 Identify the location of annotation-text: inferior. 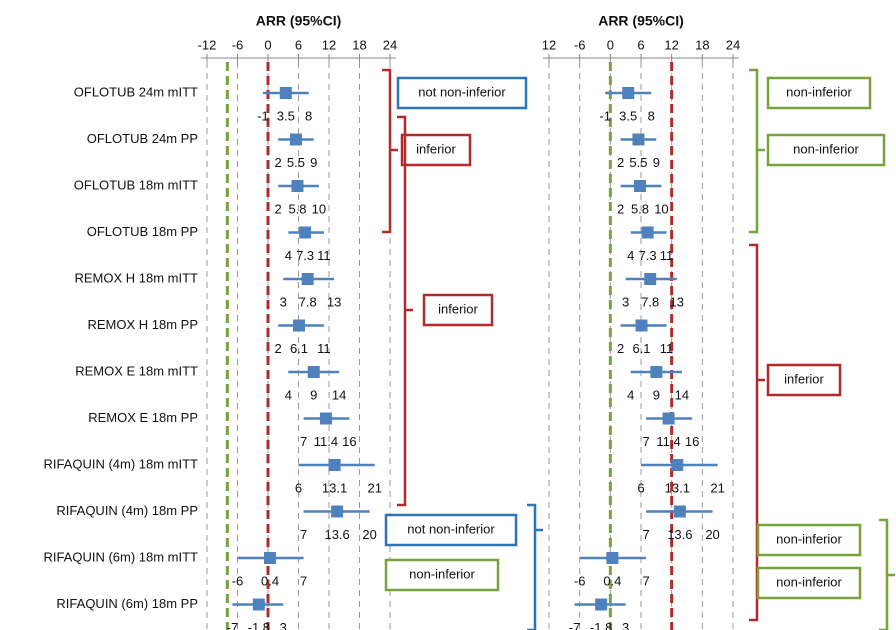
(804, 378).